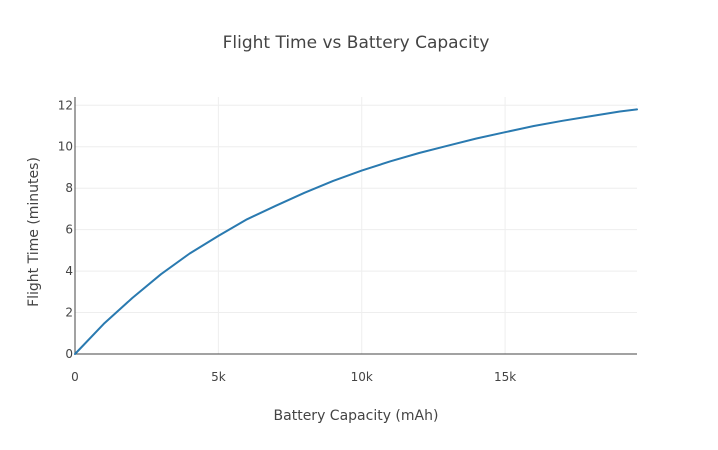 This screenshot has width=718, height=450. Describe the element at coordinates (69, 354) in the screenshot. I see `y-tick-label: 0` at that location.